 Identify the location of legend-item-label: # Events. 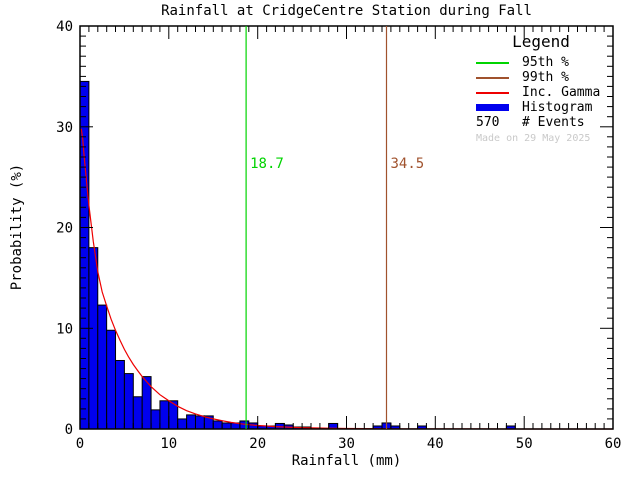
(553, 122).